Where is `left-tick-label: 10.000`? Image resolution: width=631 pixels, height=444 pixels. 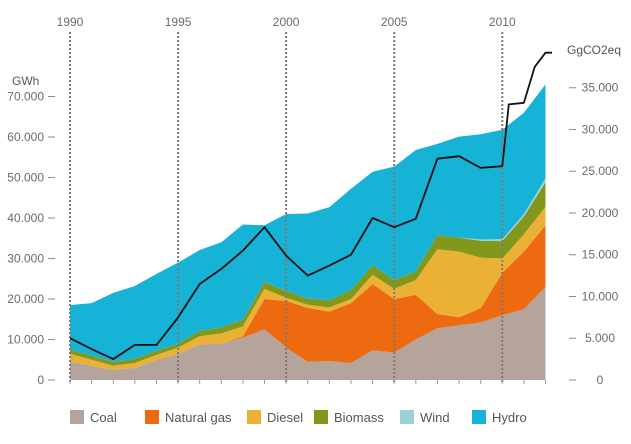 left-tick-label: 10.000 is located at coordinates (25, 340).